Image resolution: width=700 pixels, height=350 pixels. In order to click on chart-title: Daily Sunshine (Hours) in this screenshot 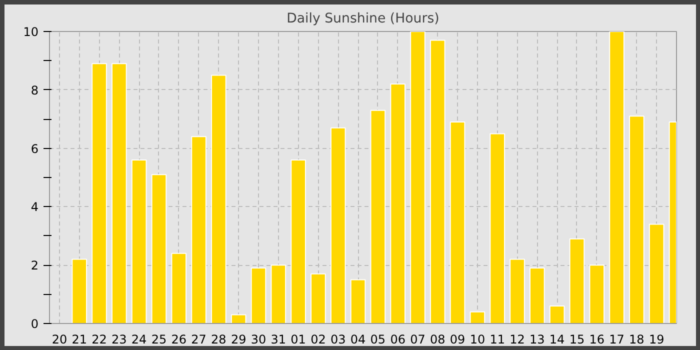, I will do `click(363, 19)`.